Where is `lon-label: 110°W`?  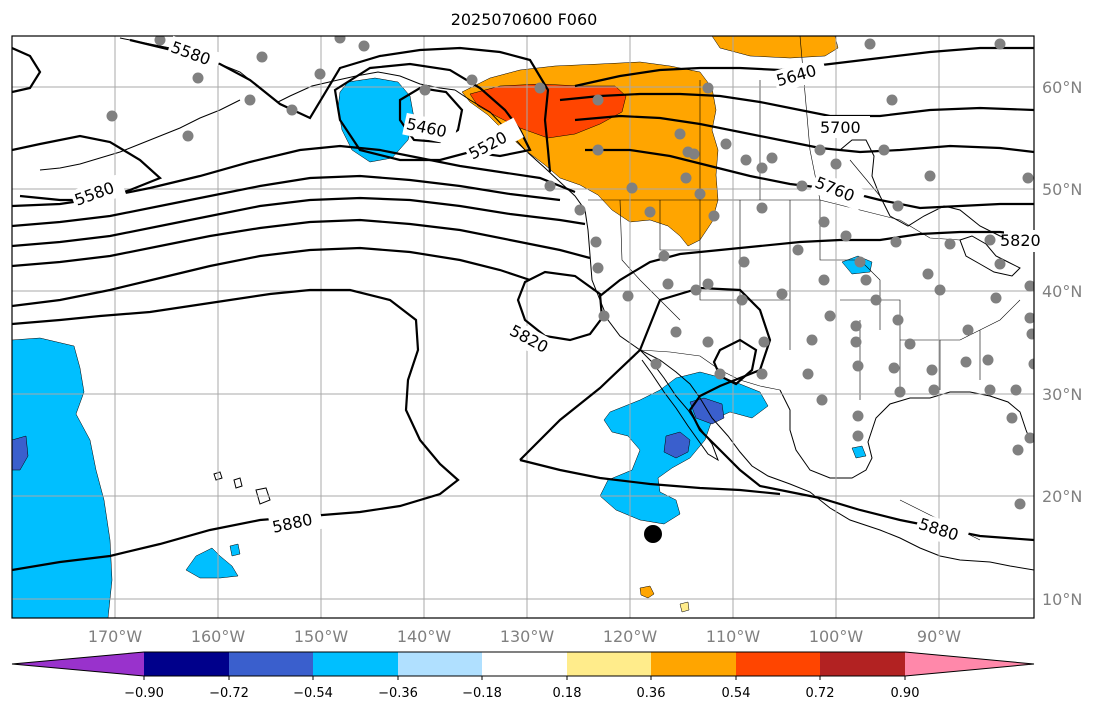
lon-label: 110°W is located at coordinates (733, 636).